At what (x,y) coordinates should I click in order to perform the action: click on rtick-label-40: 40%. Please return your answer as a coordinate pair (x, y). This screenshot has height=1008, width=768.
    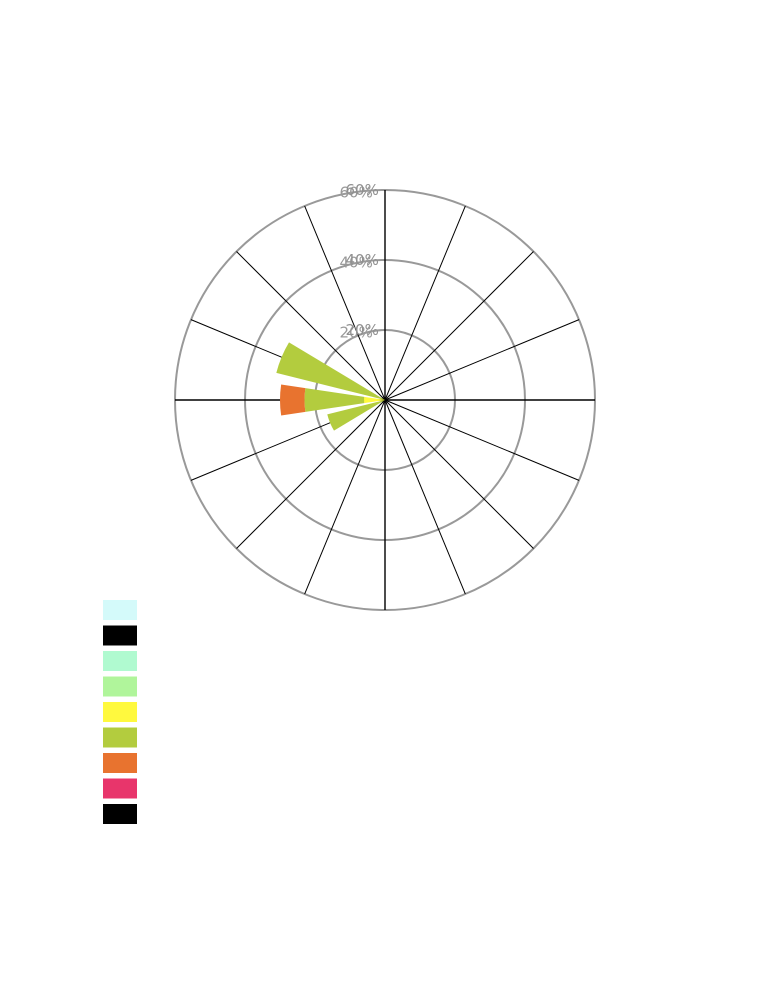
    Looking at the image, I should click on (362, 260).